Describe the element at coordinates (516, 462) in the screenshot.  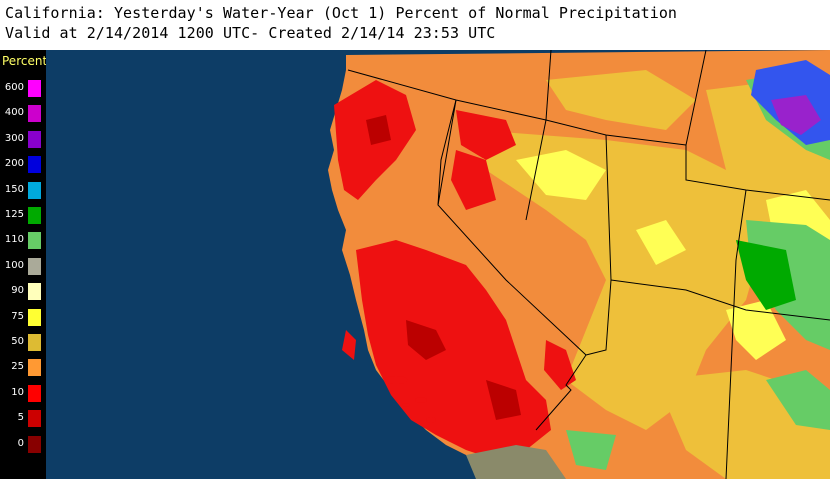
I see `mexico-area` at that location.